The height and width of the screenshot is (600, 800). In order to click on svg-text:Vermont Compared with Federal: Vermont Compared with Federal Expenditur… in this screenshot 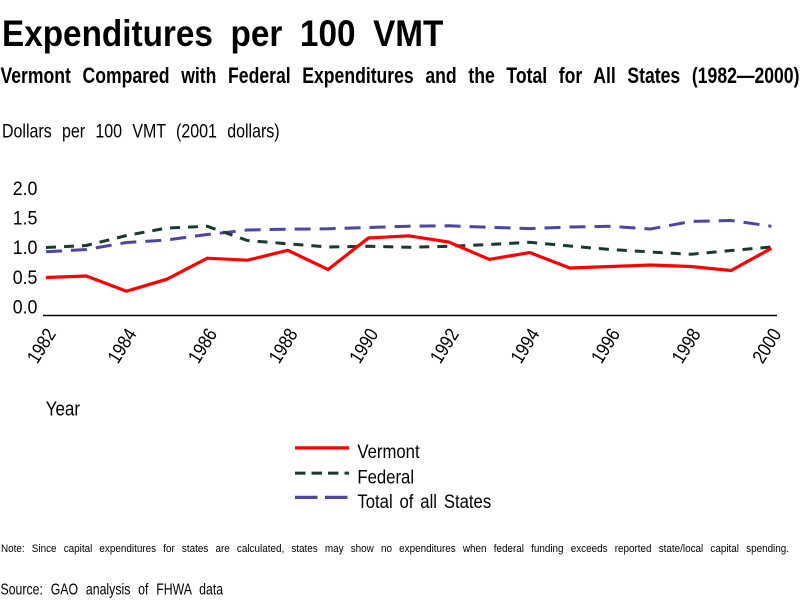, I will do `click(400, 76)`.